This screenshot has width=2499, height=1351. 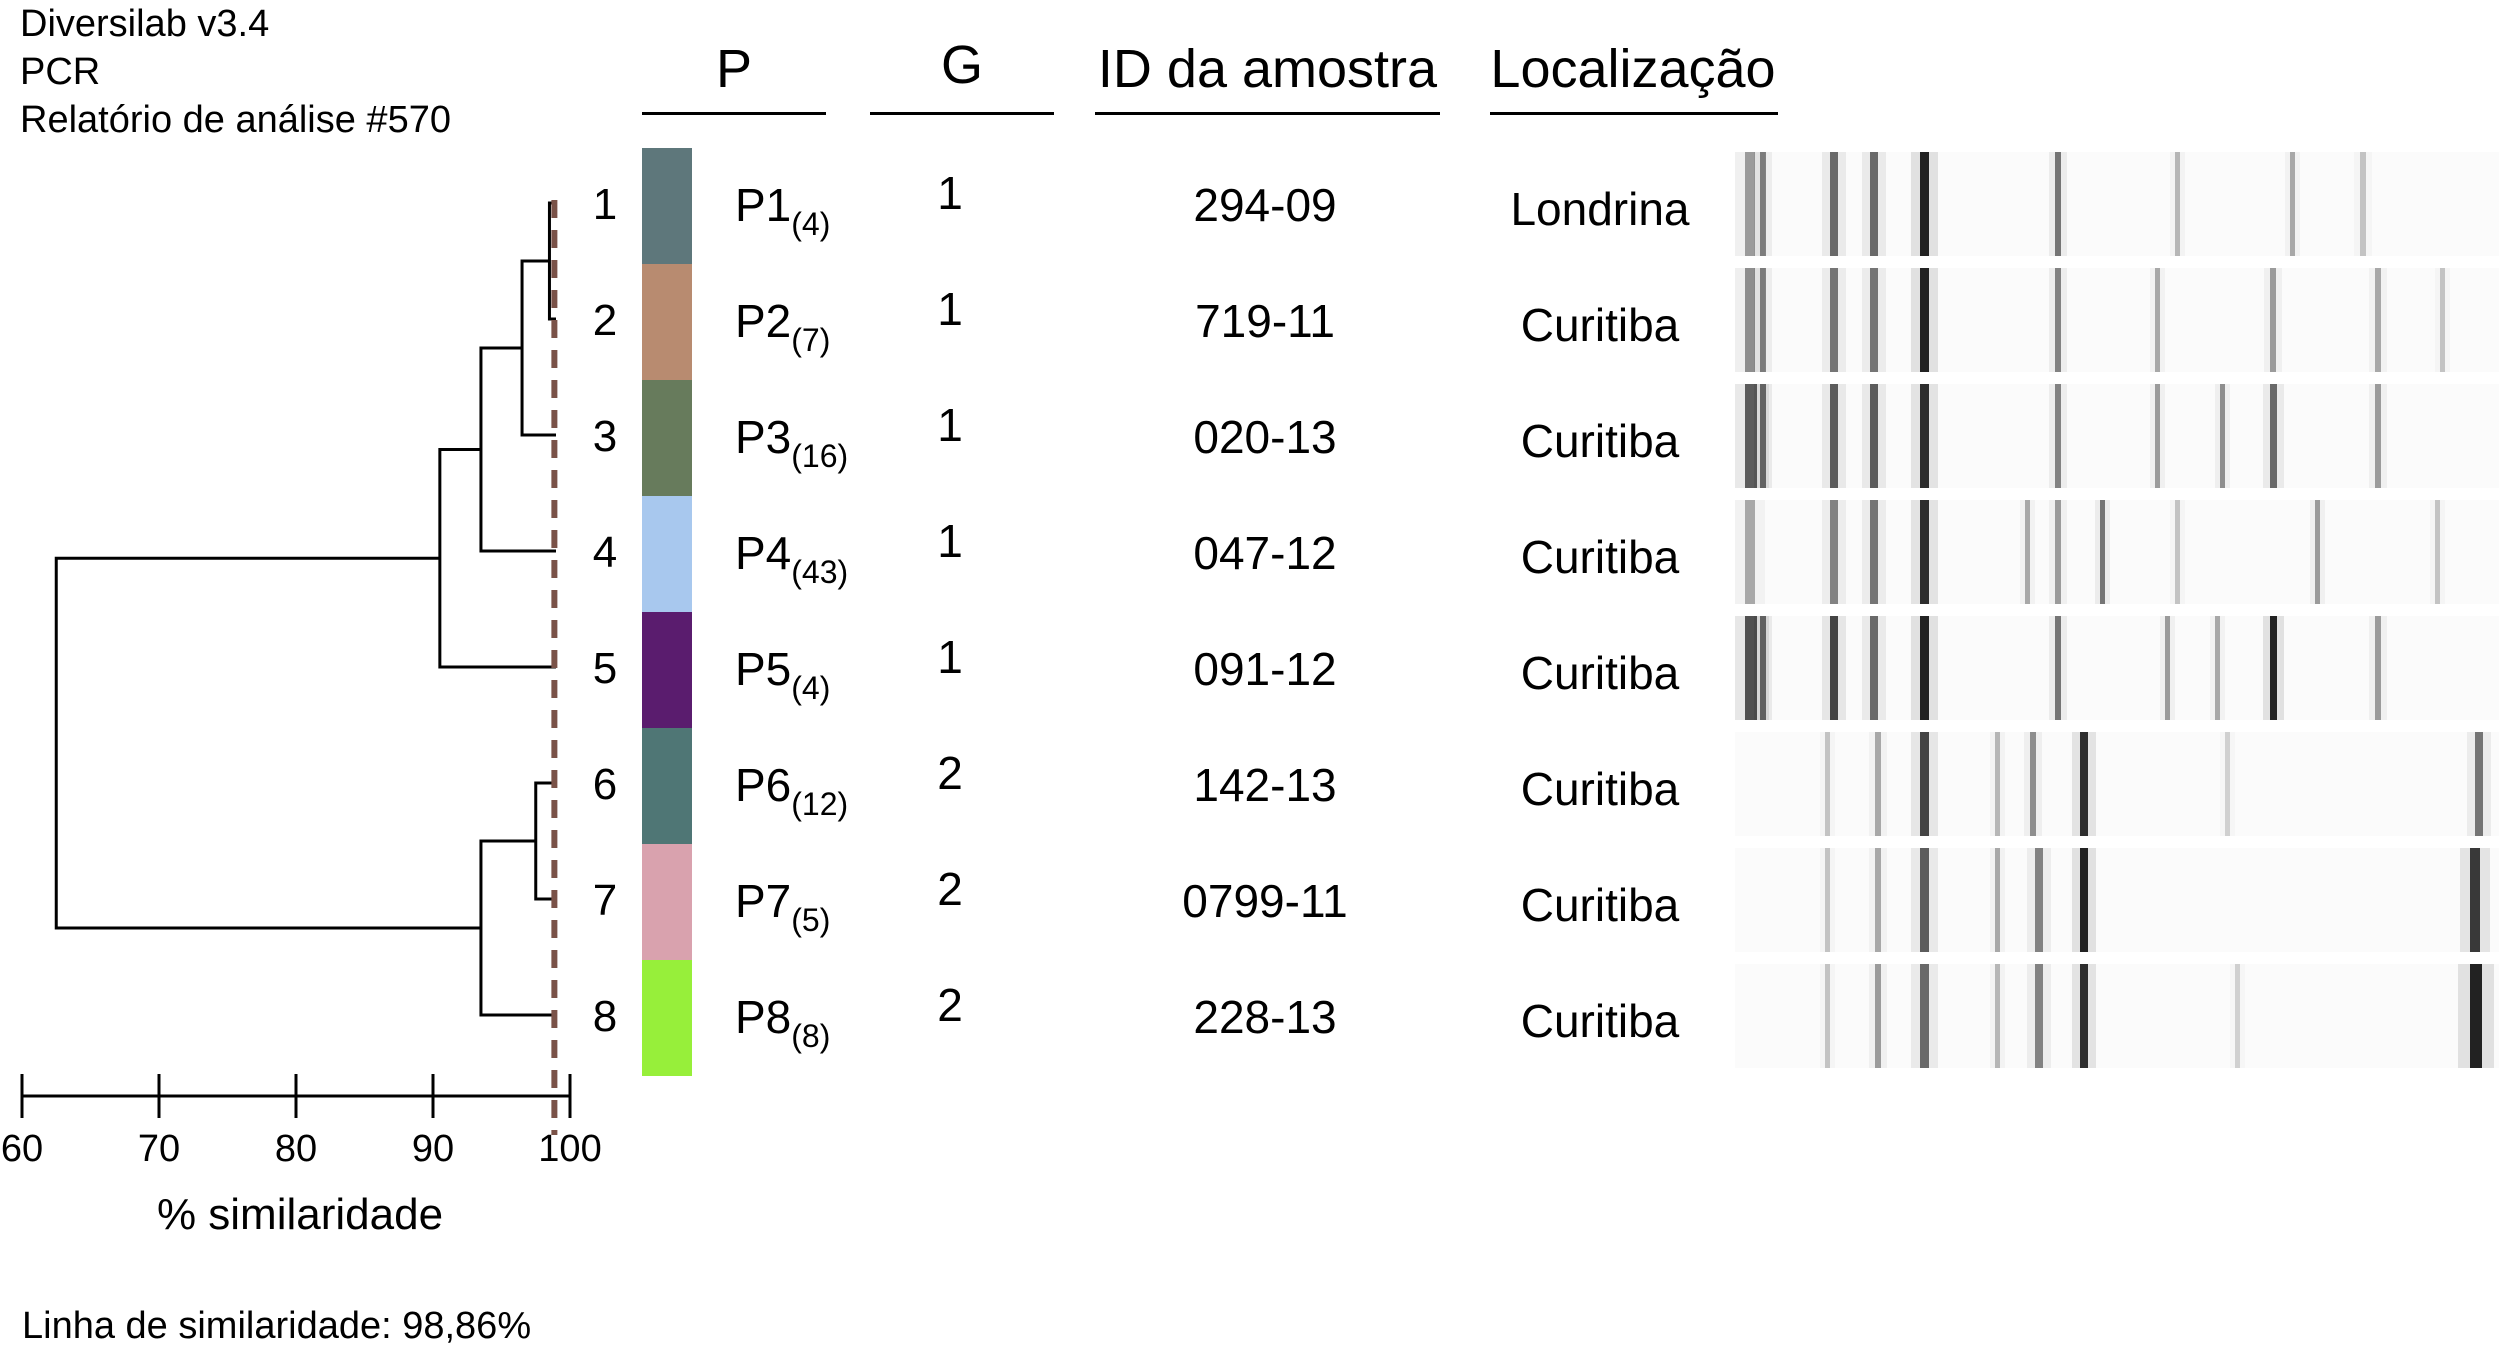 What do you see at coordinates (961, 65) in the screenshot?
I see `column-header-g: G` at bounding box center [961, 65].